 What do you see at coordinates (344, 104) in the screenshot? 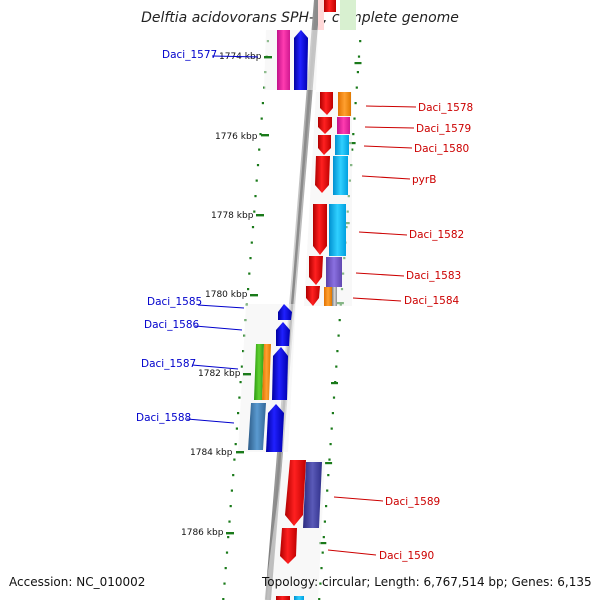
I see `gene-daci-1578-partner` at bounding box center [344, 104].